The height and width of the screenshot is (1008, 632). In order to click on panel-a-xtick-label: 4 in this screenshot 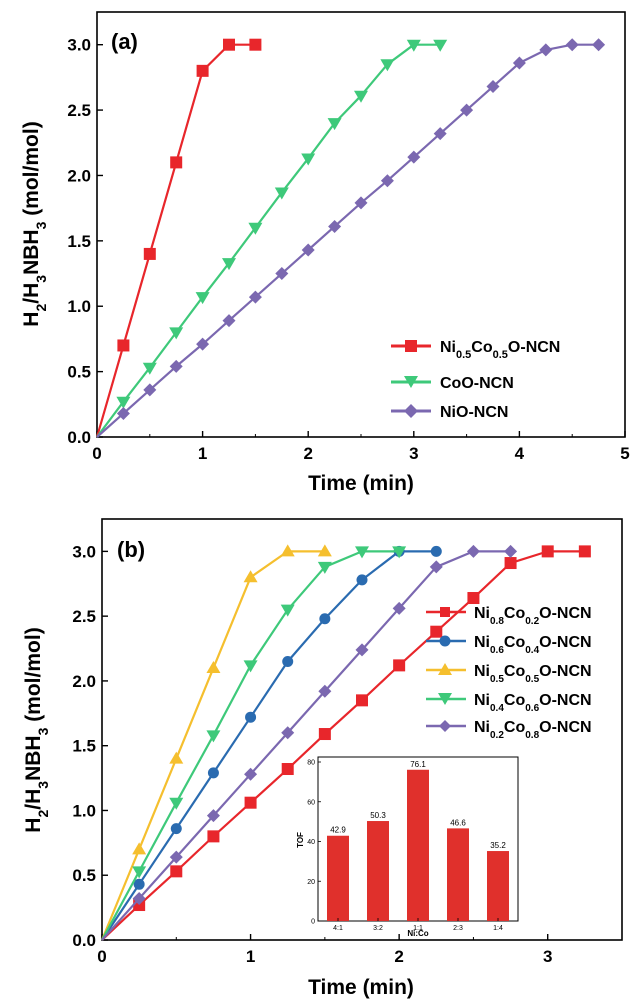, I will do `click(520, 453)`.